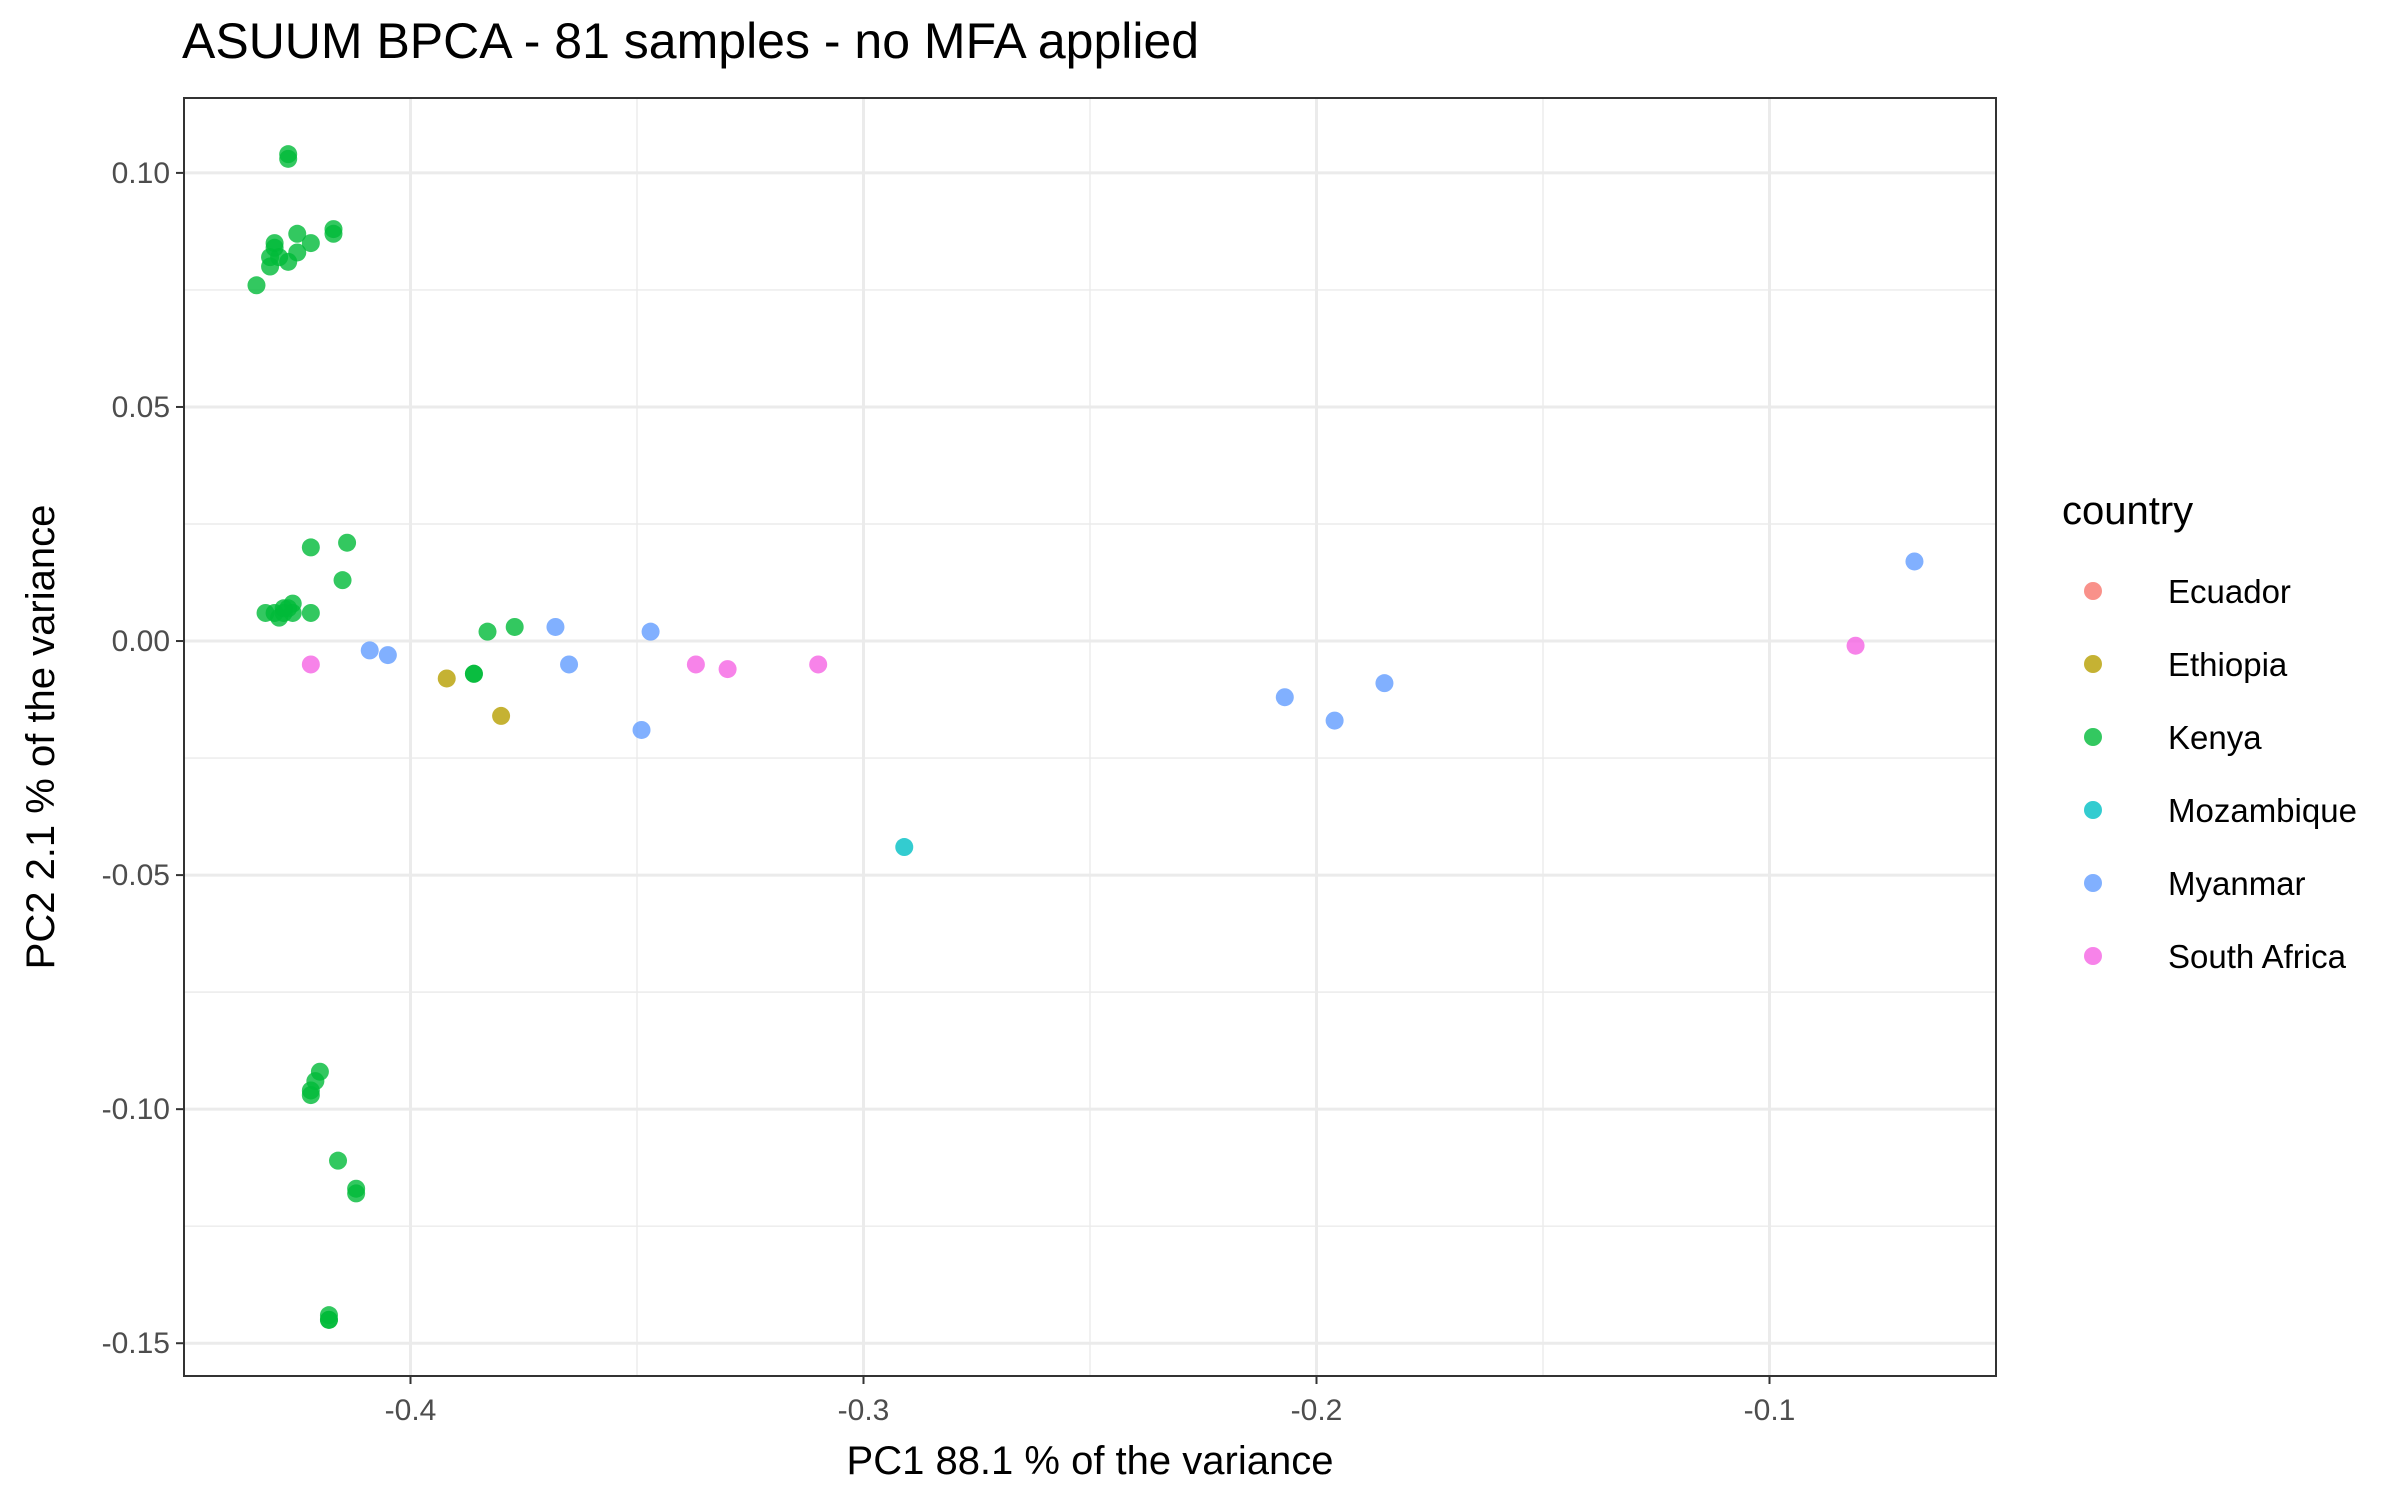 This screenshot has height=1500, width=2400. I want to click on x-tick-label: -0.1, so click(1770, 1410).